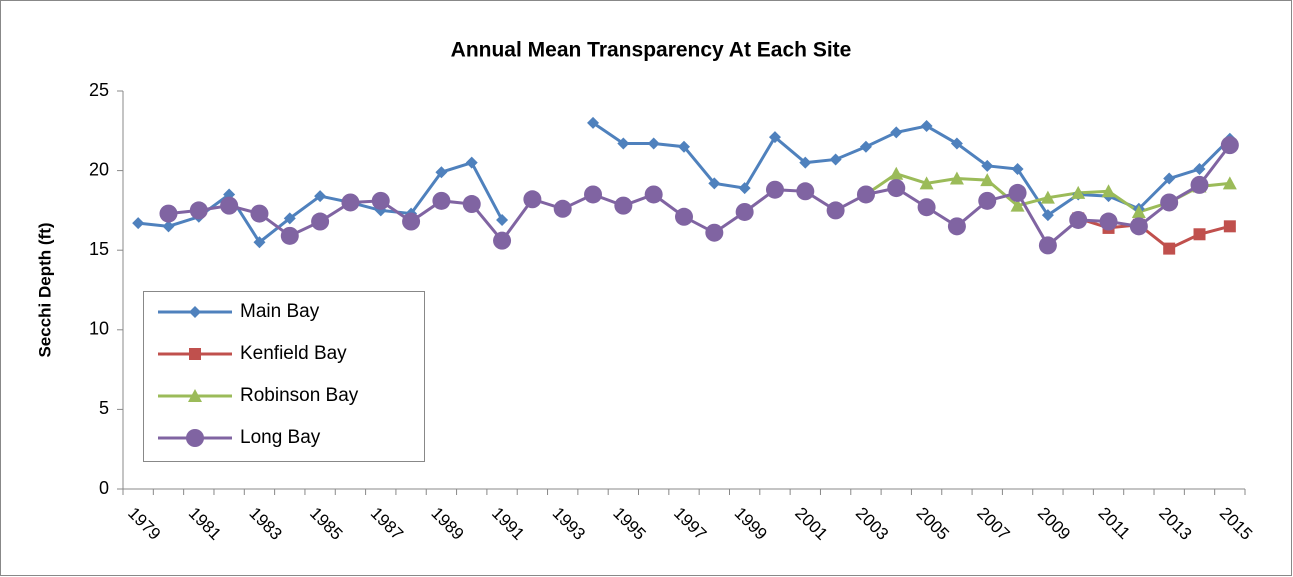  I want to click on legend-label: Robinson Bay, so click(299, 395).